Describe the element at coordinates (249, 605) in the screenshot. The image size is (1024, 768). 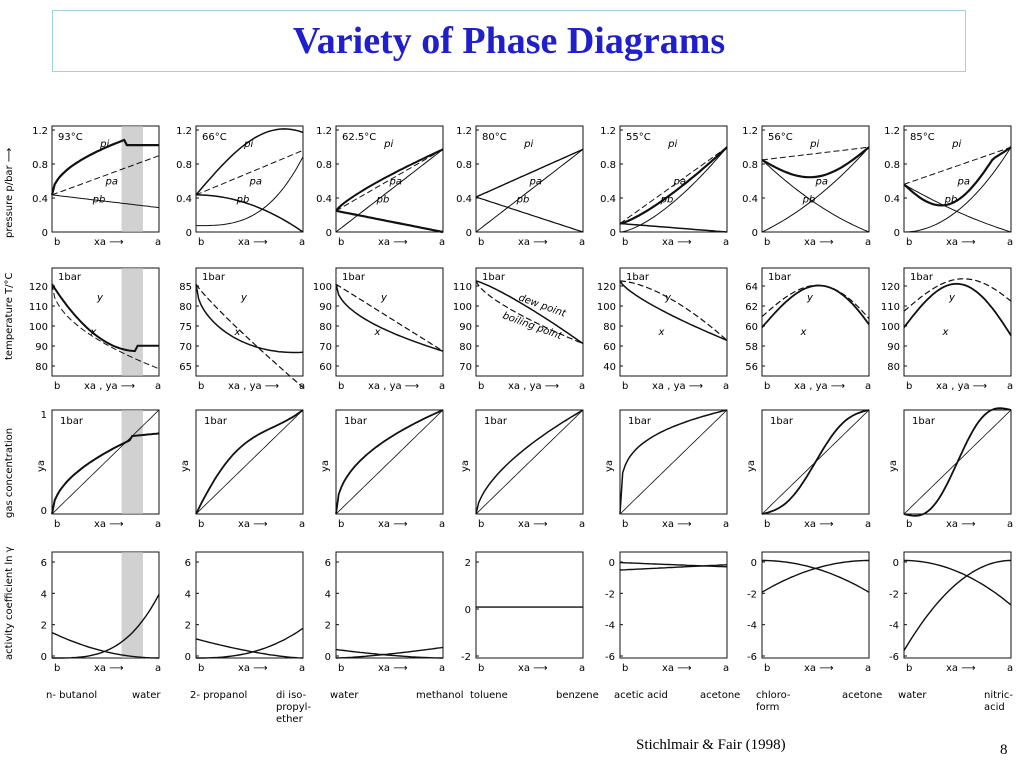
I see `panel-frame-r3-c1` at that location.